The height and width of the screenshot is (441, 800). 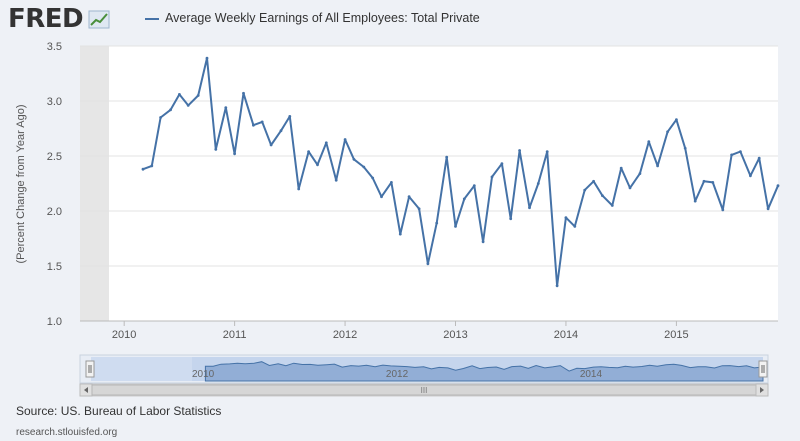 I want to click on y-tick-label: 3.5, so click(x=54, y=47).